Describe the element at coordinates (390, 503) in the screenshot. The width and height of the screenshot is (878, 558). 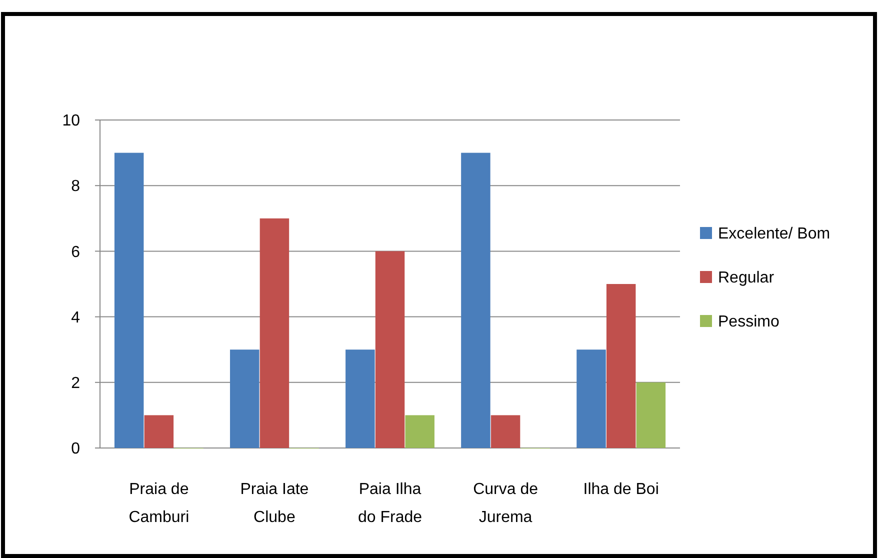
I see `x-tick-label: Paia Ilha do Frade` at that location.